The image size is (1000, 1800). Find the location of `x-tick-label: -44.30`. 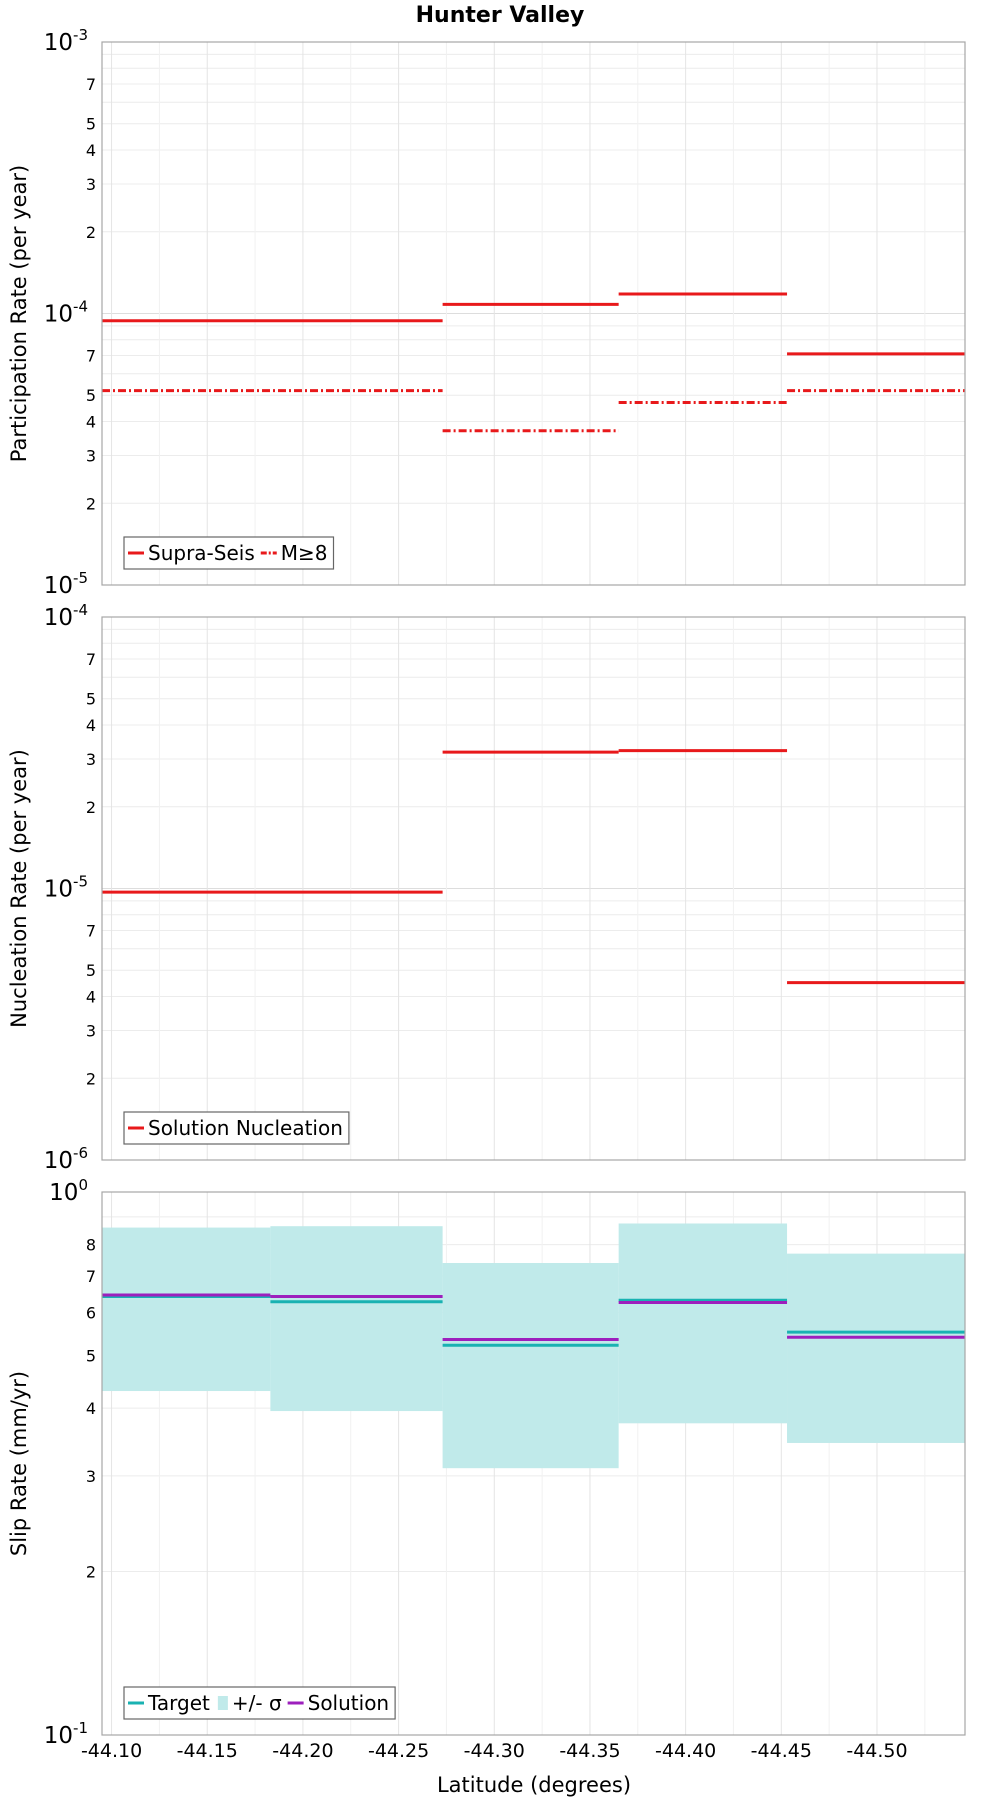

x-tick-label: -44.30 is located at coordinates (494, 1751).